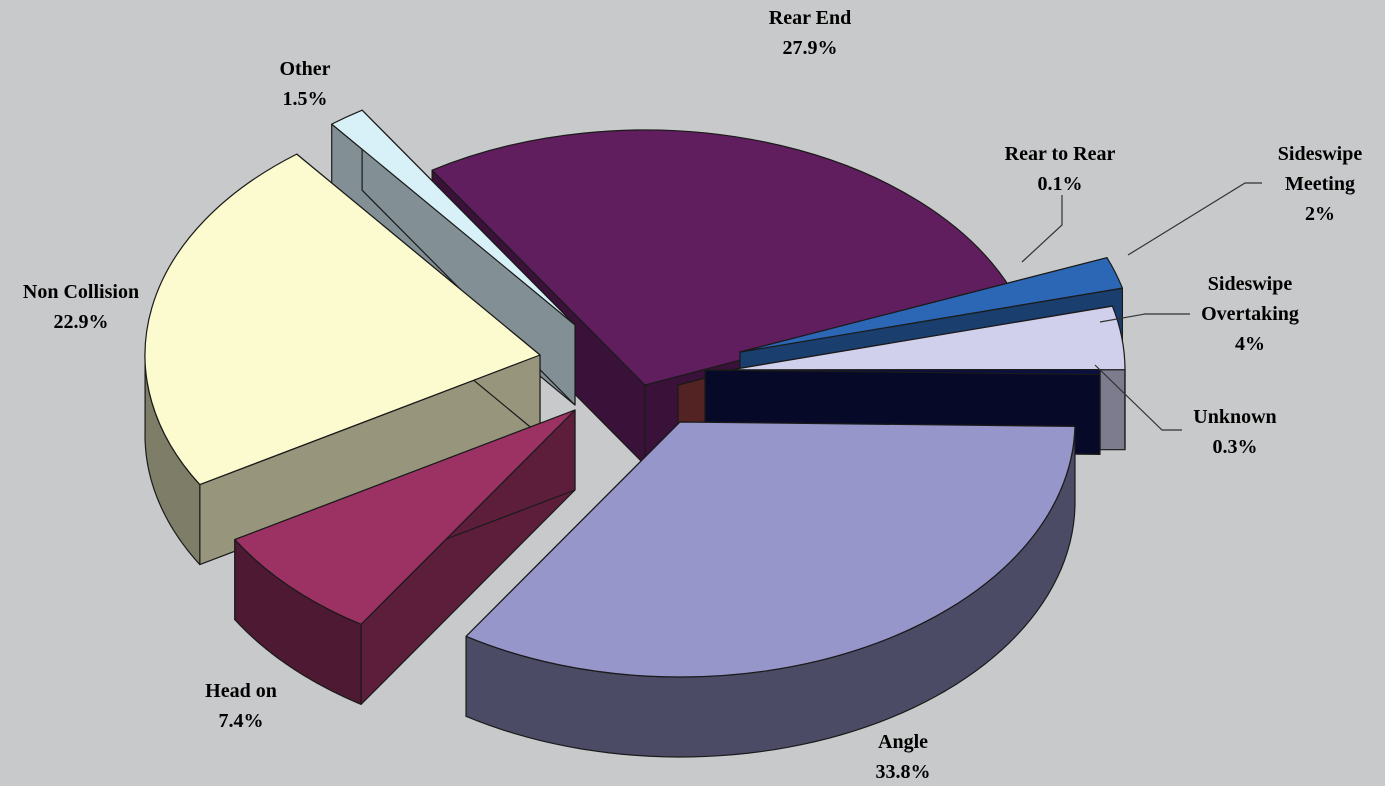 Image resolution: width=1385 pixels, height=786 pixels. What do you see at coordinates (1138, 397) in the screenshot?
I see `leader-line-unknown` at bounding box center [1138, 397].